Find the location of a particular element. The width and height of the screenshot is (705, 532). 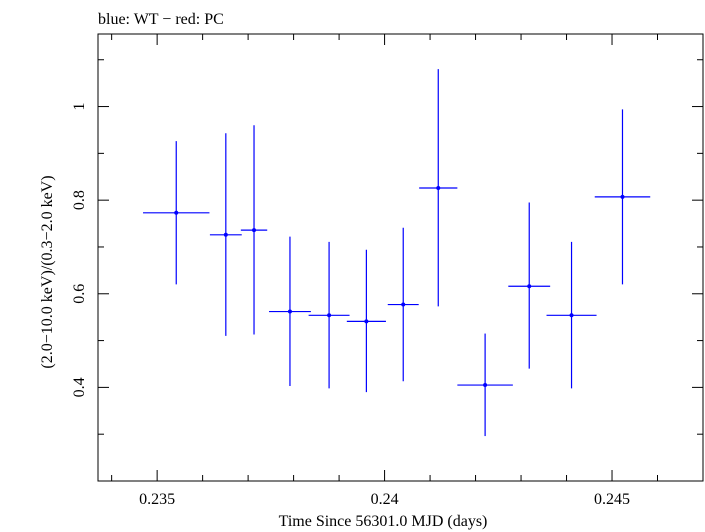

chart-title: blue: WT − red: PC is located at coordinates (161, 19).